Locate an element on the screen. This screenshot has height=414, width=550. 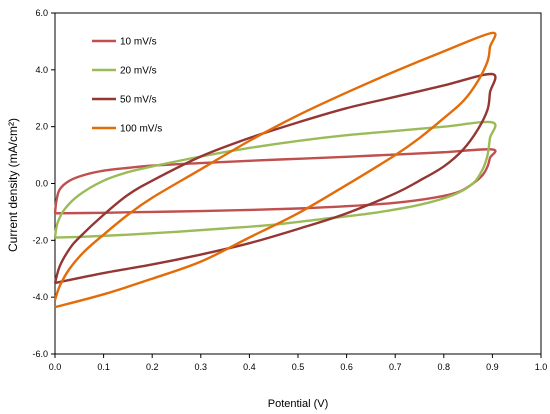
legend-label: 10 mV/s is located at coordinates (138, 42).